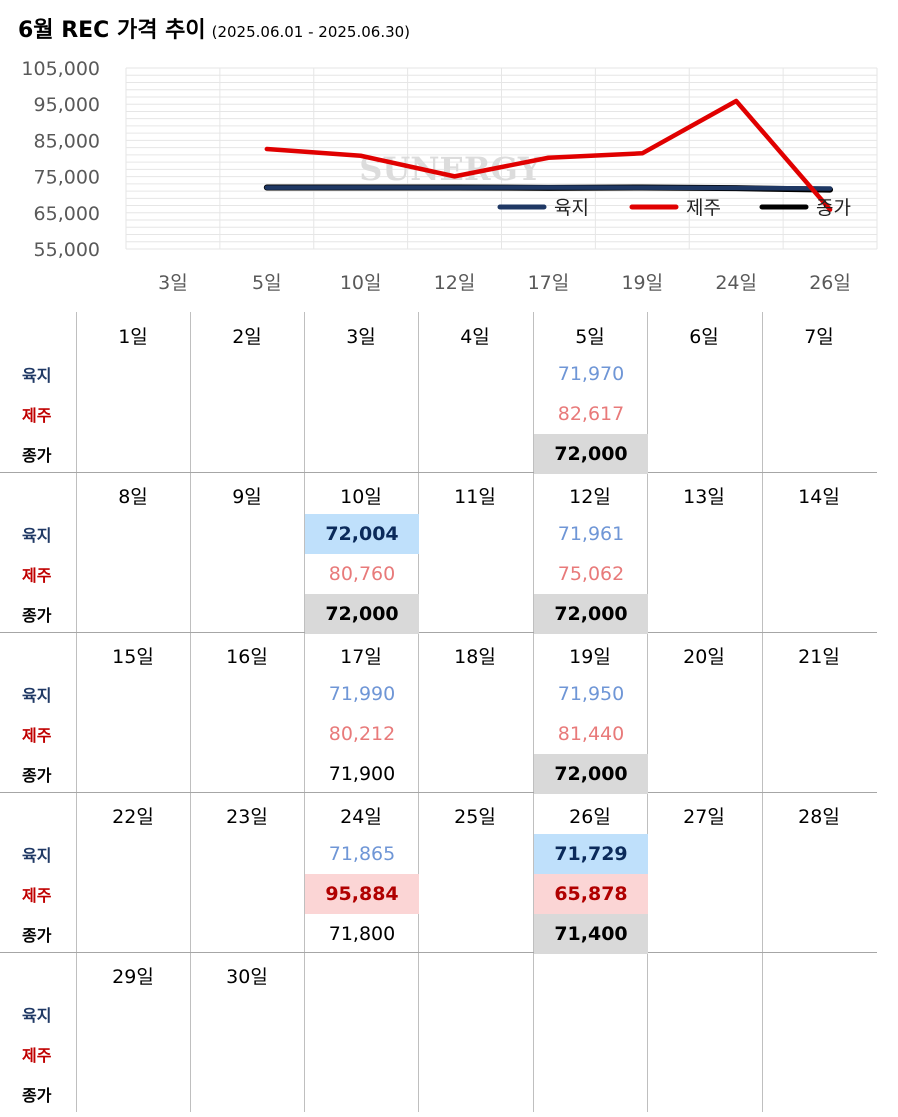 This screenshot has height=1117, width=898. I want to click on y-tick-label: 105,000, so click(60, 69).